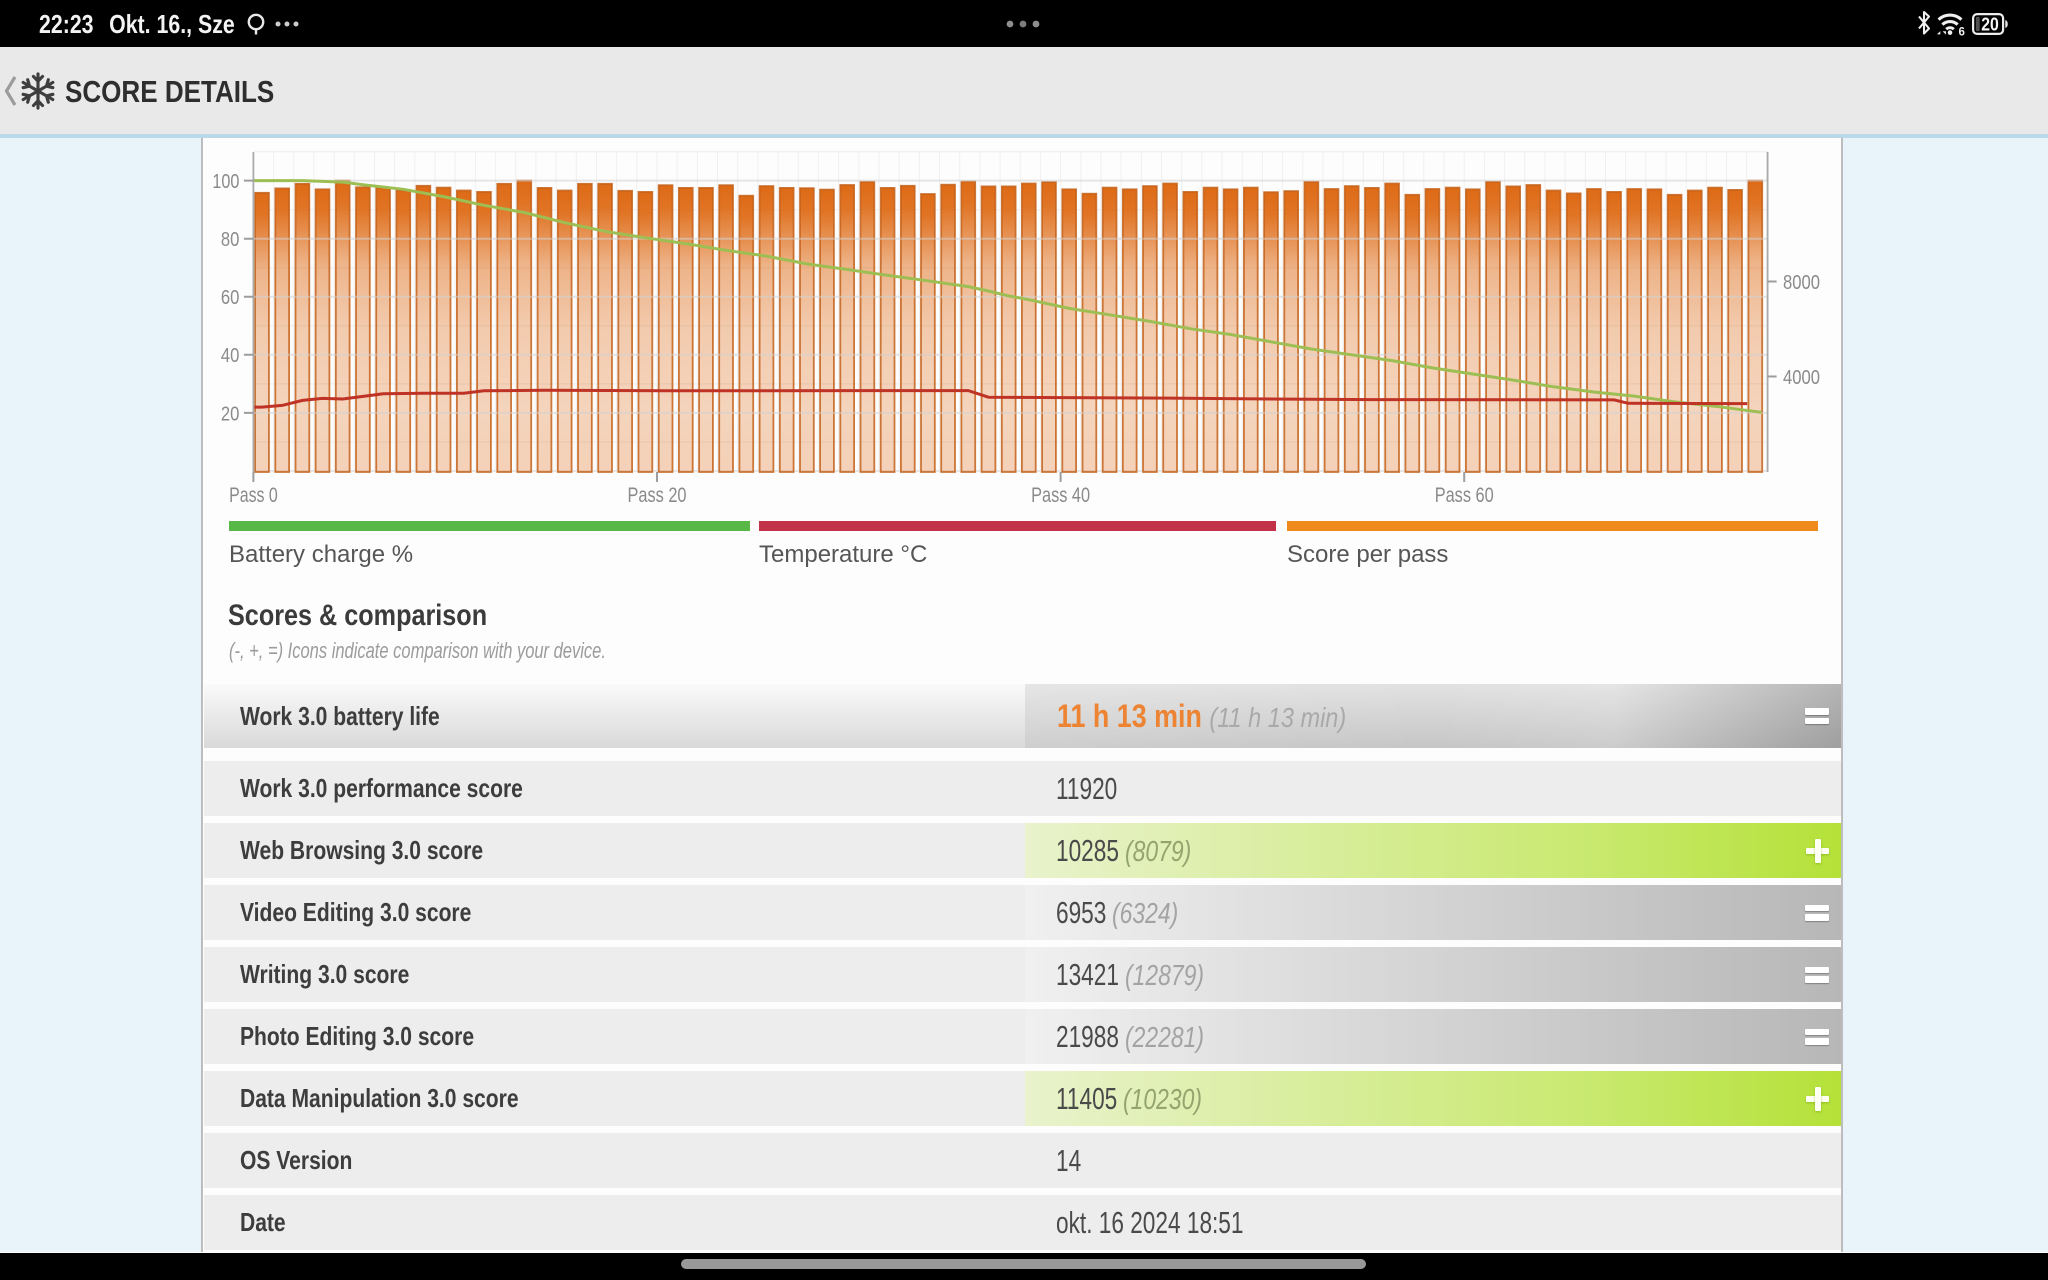 The width and height of the screenshot is (2048, 1280). Describe the element at coordinates (1464, 495) in the screenshot. I see `svg-text: Pass 60` at that location.